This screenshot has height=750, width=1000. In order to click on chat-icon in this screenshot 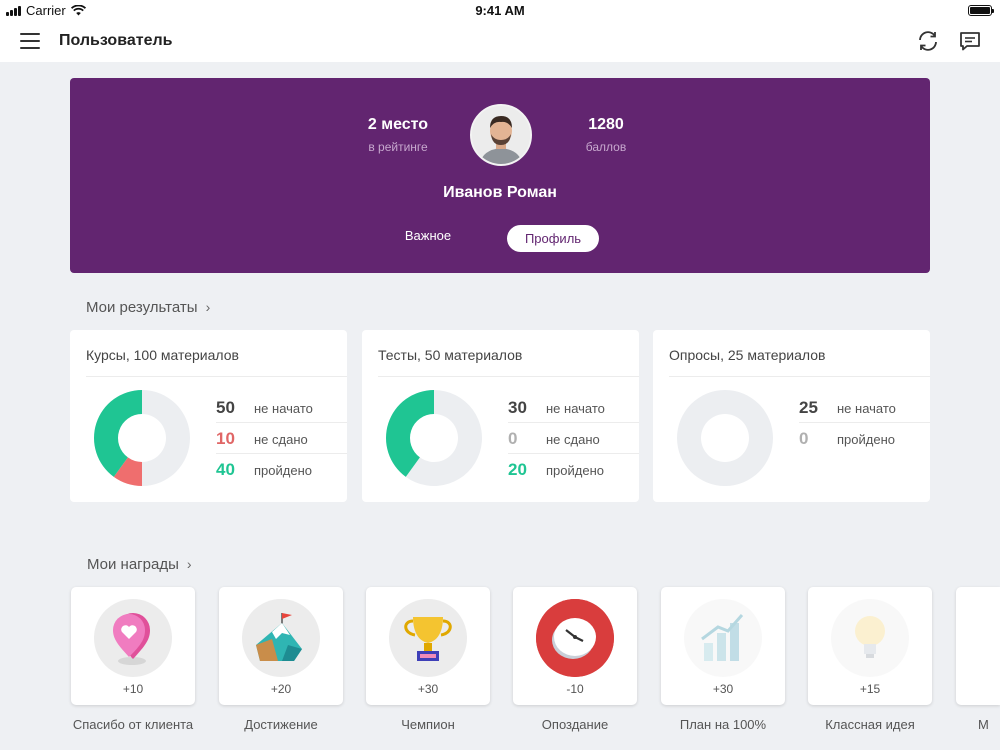, I will do `click(970, 41)`.